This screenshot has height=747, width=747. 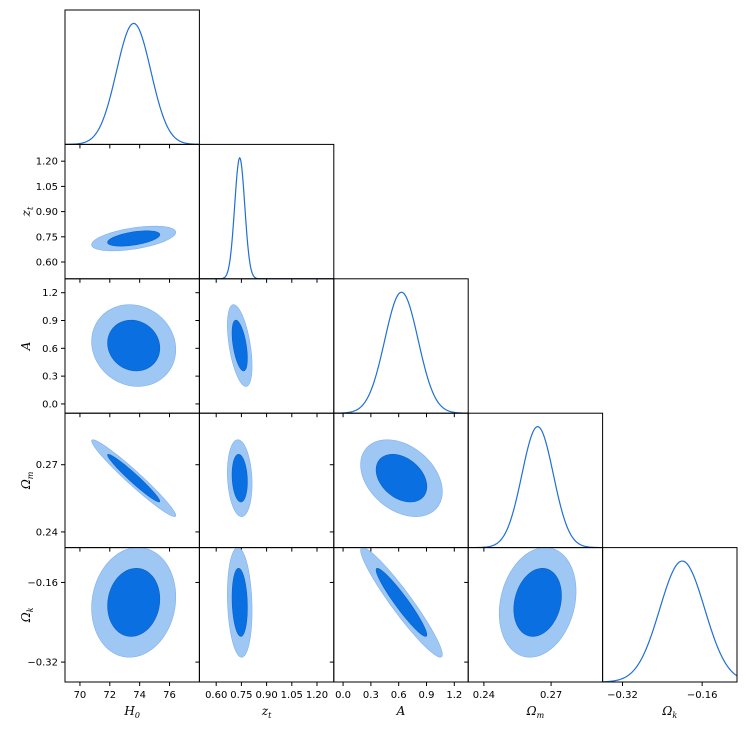 What do you see at coordinates (134, 238) in the screenshot?
I see `contour-68-zt-vs-H0` at bounding box center [134, 238].